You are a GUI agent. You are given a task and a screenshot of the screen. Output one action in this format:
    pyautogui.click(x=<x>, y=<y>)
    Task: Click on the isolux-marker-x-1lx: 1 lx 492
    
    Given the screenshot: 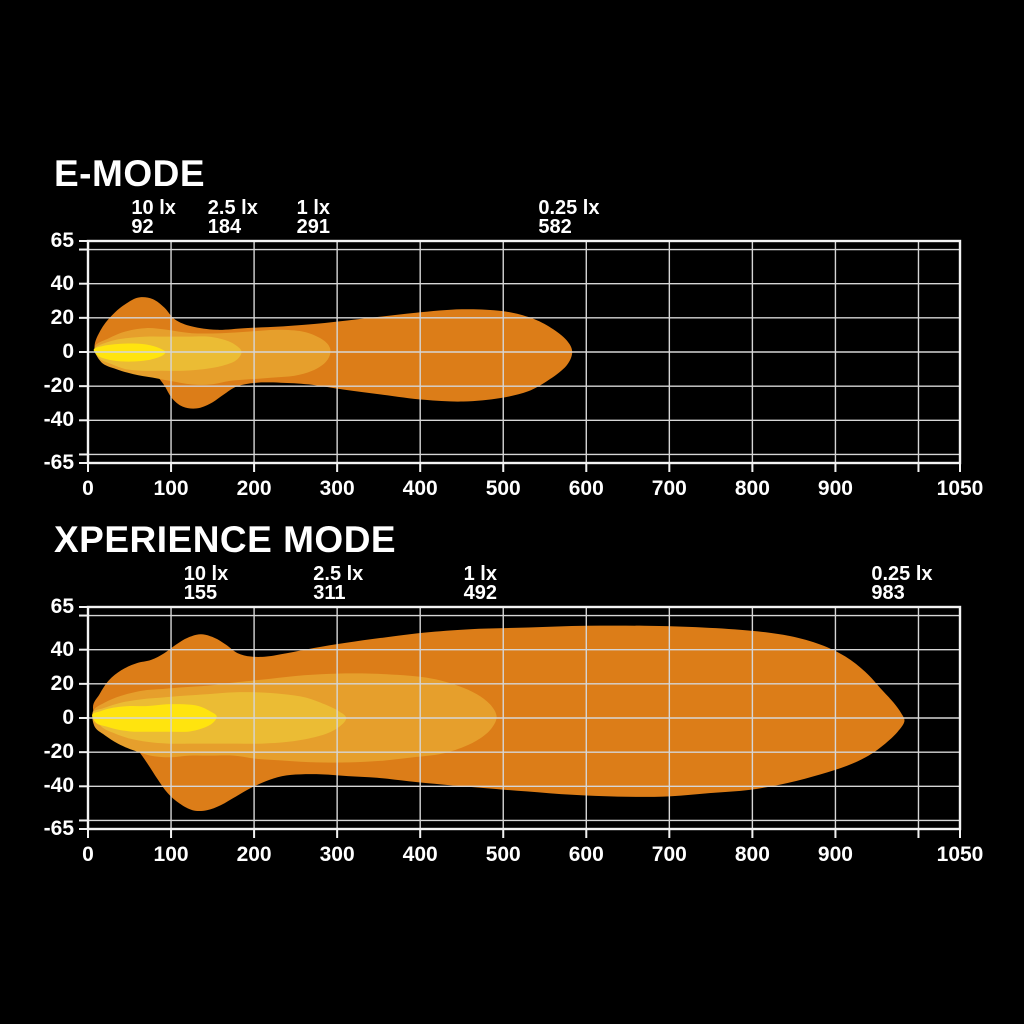 What is the action you would take?
    pyautogui.click(x=480, y=583)
    